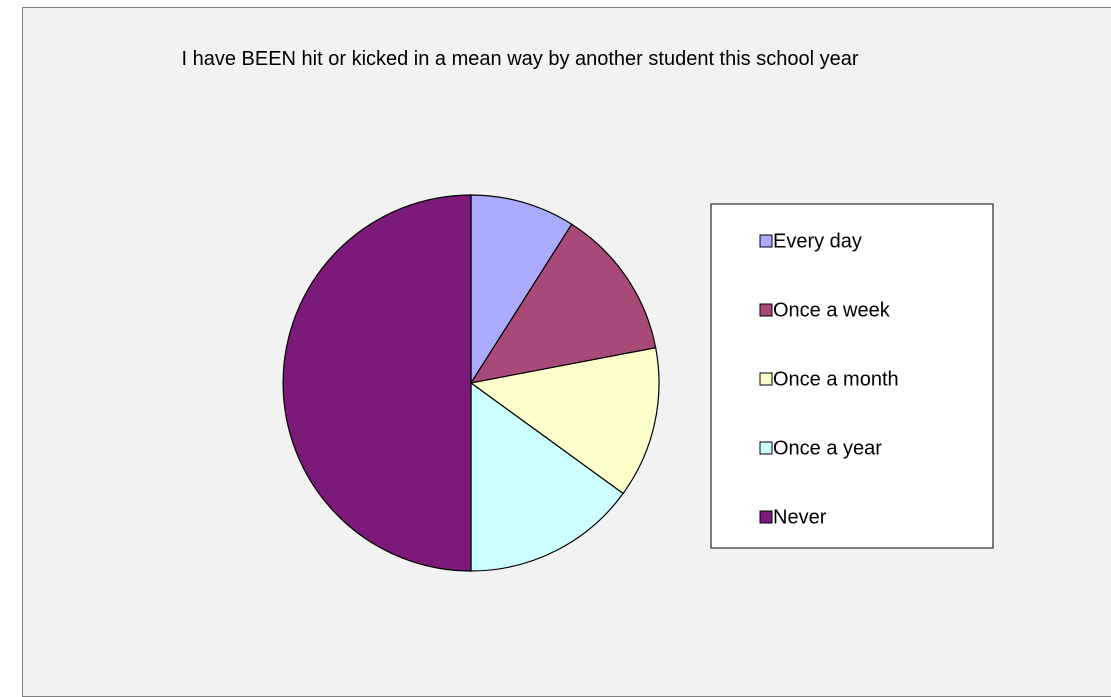 The height and width of the screenshot is (697, 1111). Describe the element at coordinates (800, 517) in the screenshot. I see `legend-label: Never` at that location.